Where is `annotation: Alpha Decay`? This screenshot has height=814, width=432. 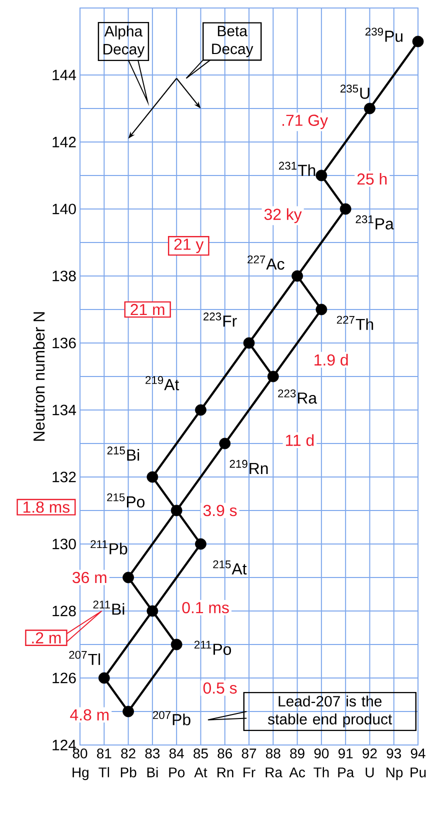
annotation: Alpha Decay is located at coordinates (124, 42).